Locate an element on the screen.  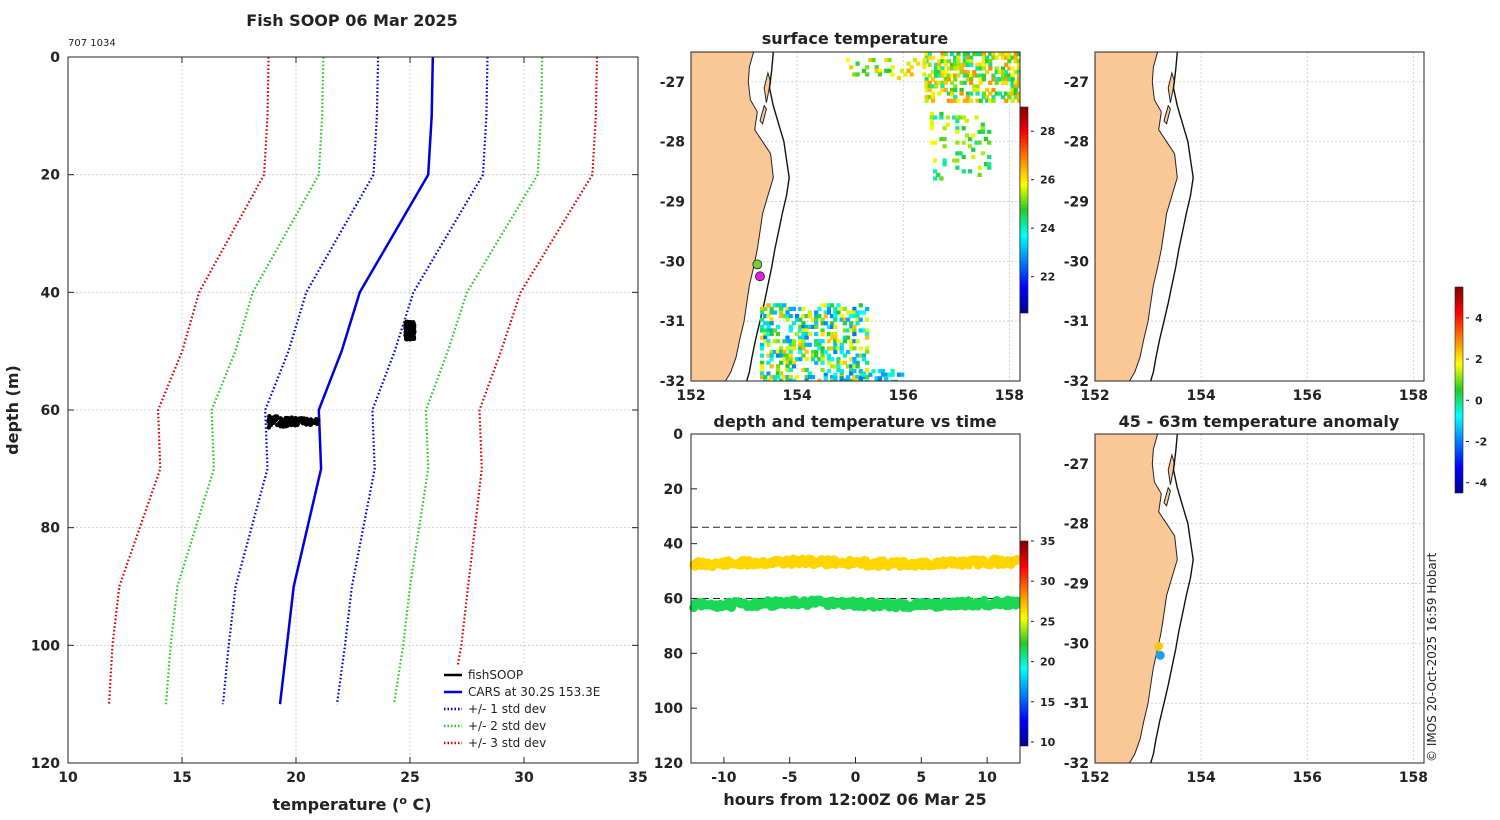
anomaly-island is located at coordinates (1167, 496).